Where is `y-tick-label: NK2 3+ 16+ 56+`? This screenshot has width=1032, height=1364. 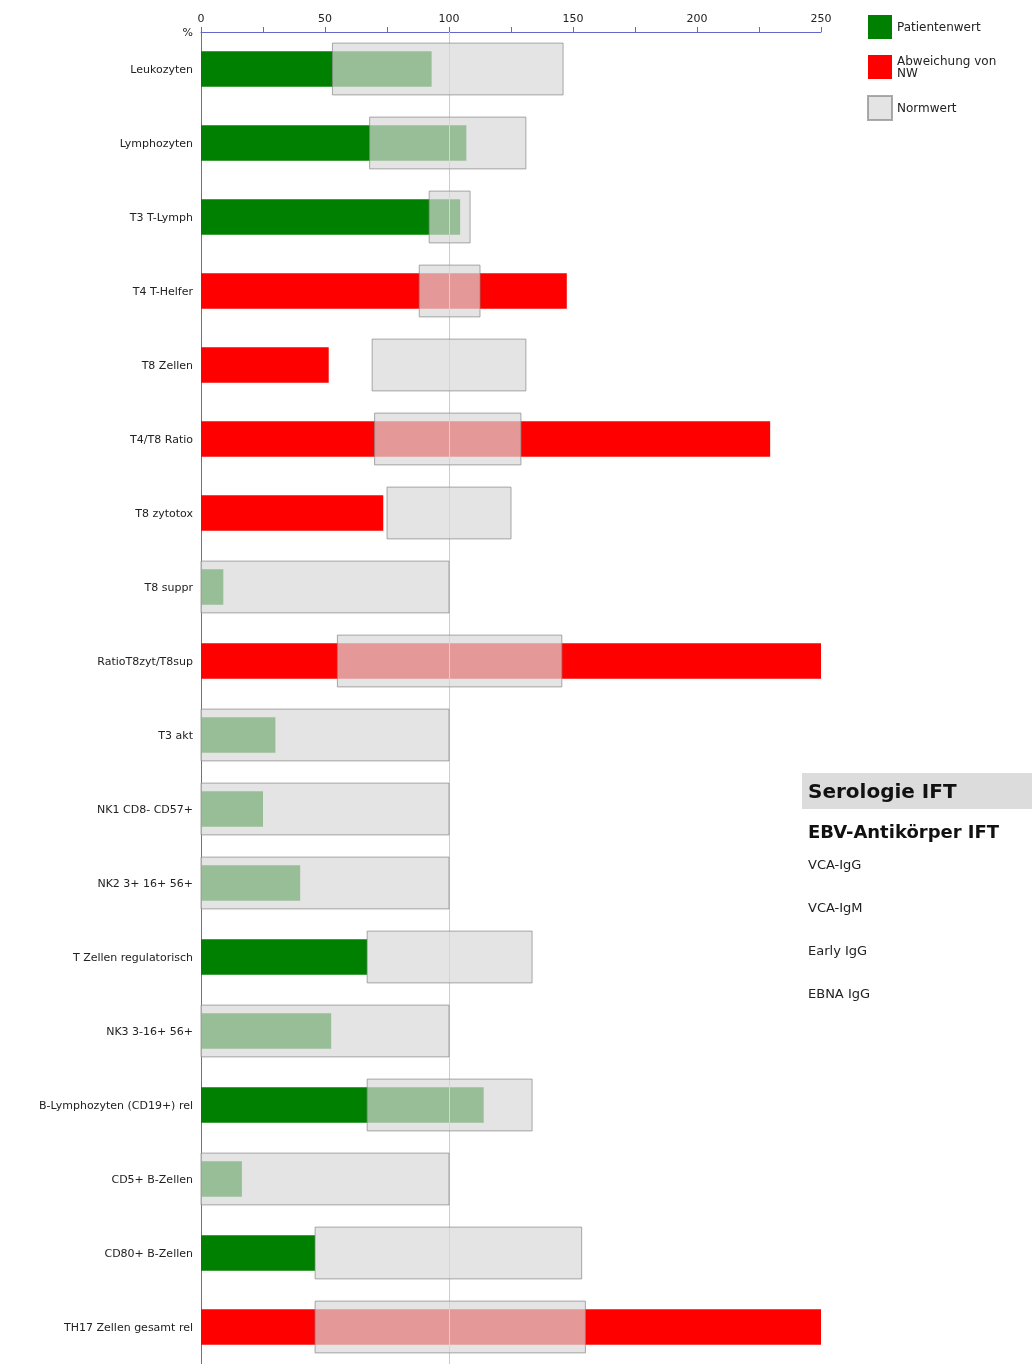
y-tick-label: NK2 3+ 16+ 56+ is located at coordinates (145, 883).